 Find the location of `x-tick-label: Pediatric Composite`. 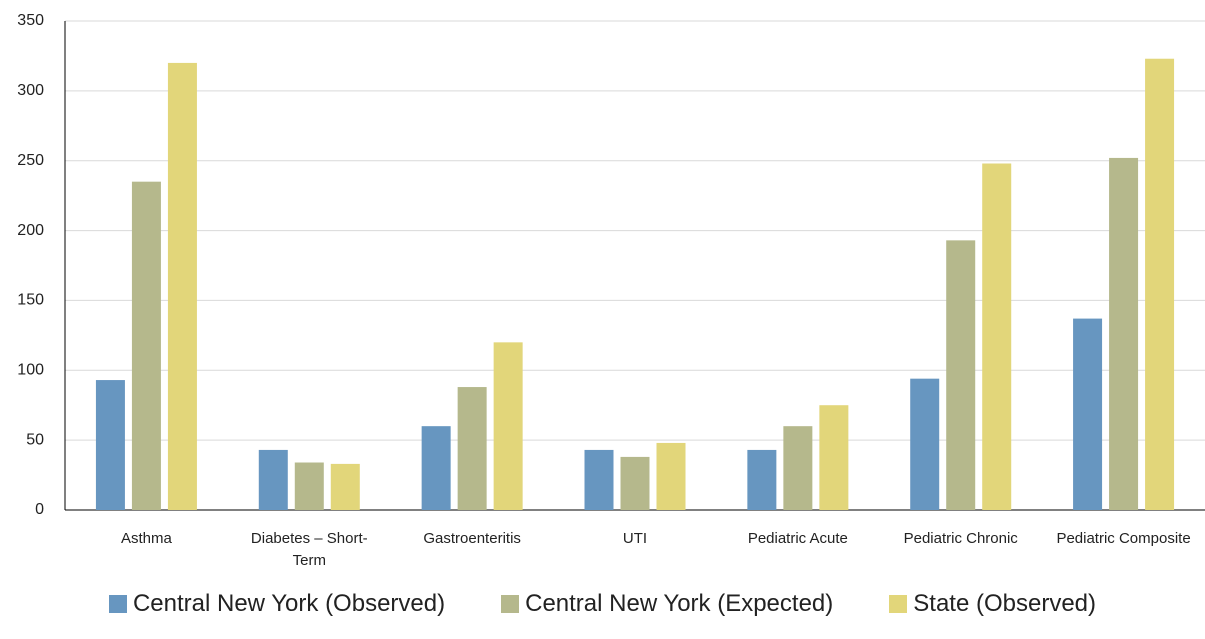

x-tick-label: Pediatric Composite is located at coordinates (1123, 538).